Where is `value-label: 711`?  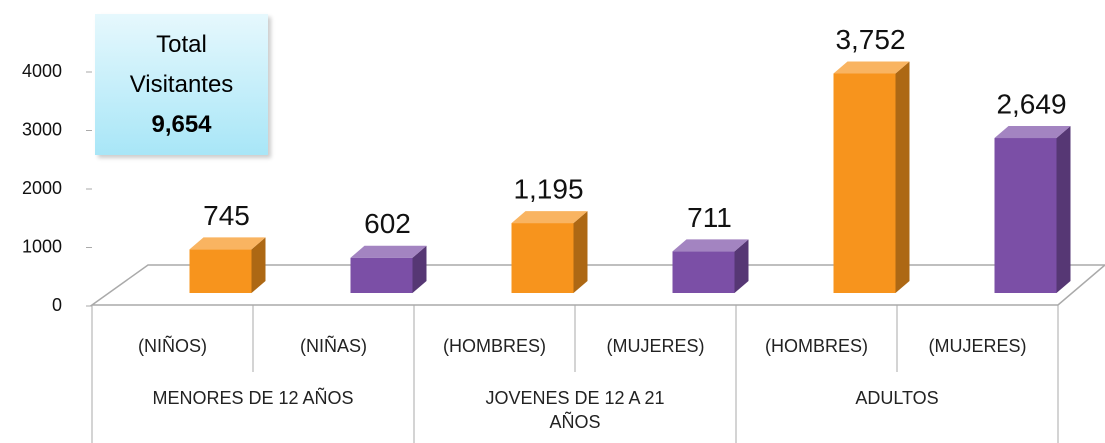
value-label: 711 is located at coordinates (709, 217).